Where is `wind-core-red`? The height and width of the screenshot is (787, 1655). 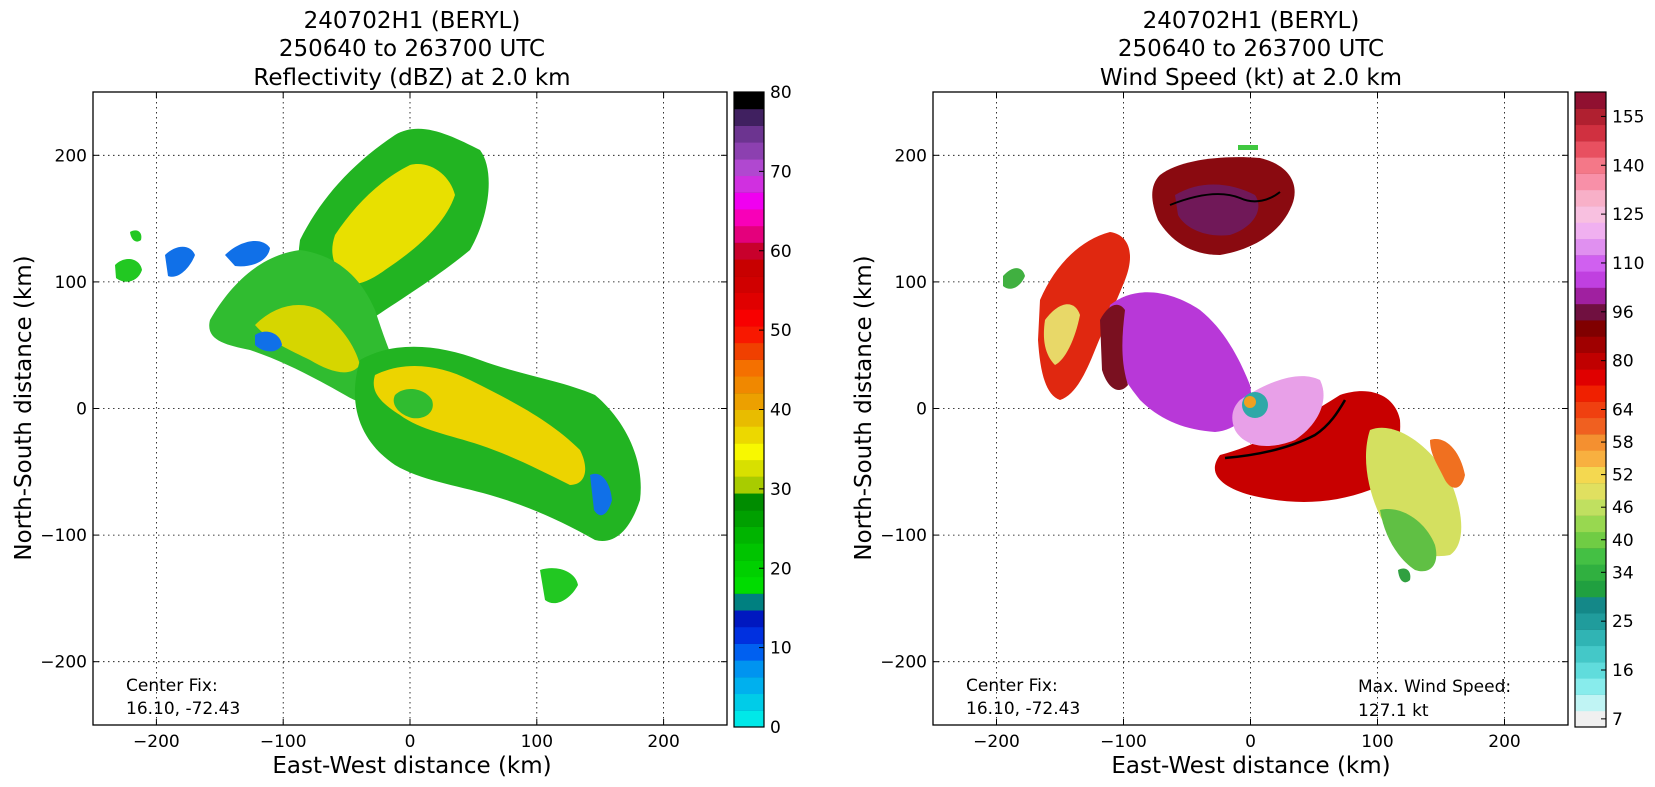
wind-core-red is located at coordinates (1307, 446).